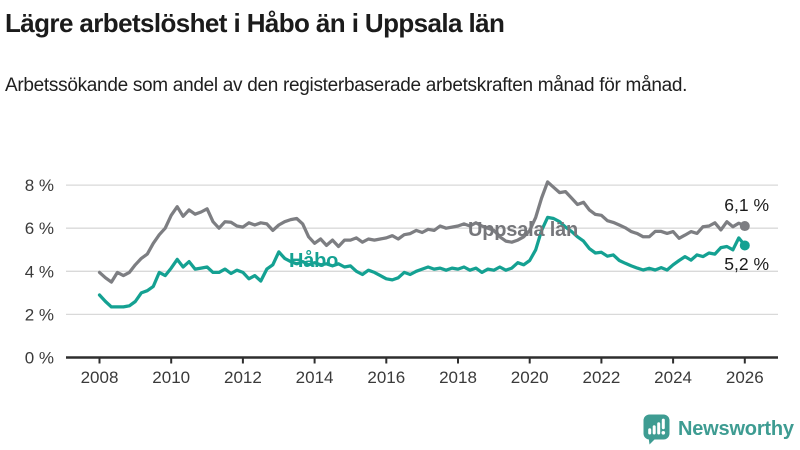 This screenshot has height=450, width=800. Describe the element at coordinates (458, 377) in the screenshot. I see `x-tick-label: 2018` at that location.